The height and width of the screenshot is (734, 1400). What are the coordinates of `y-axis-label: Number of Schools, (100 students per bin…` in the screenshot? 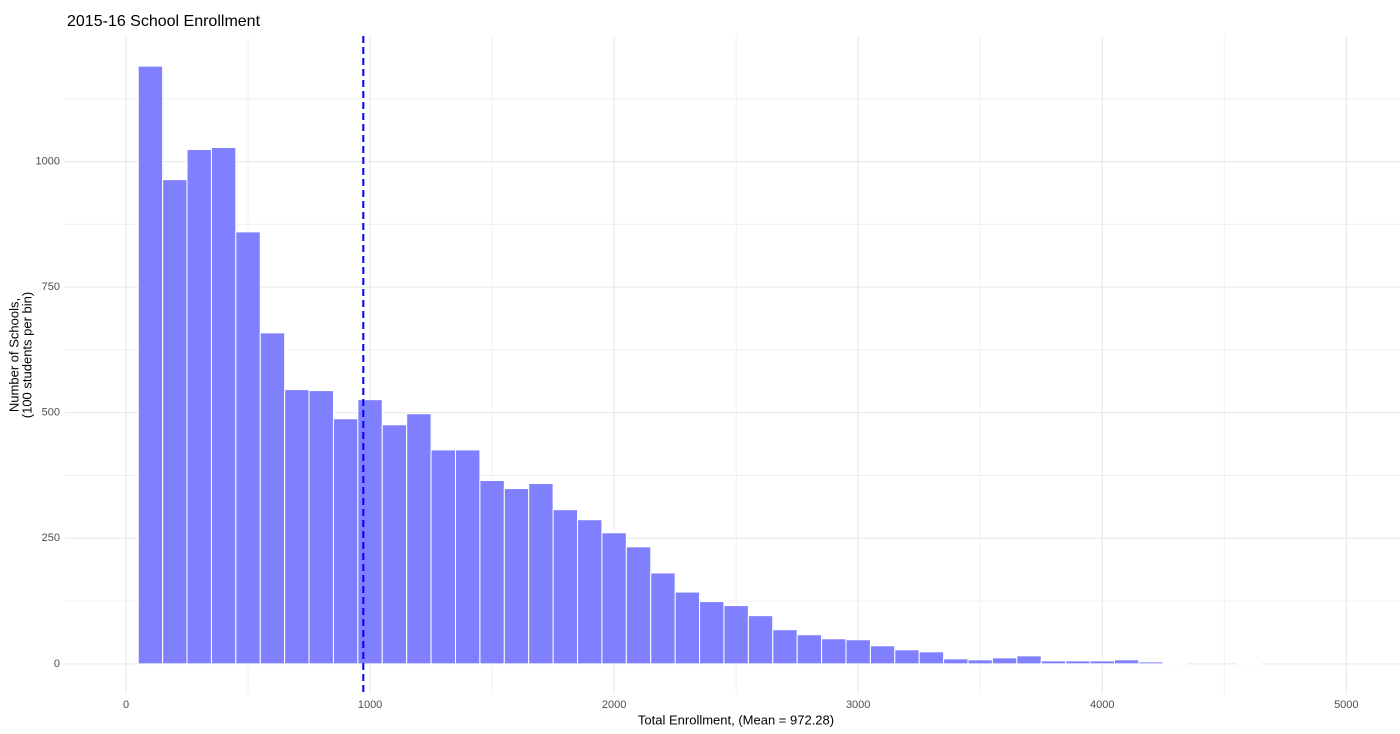 It's located at (20, 355).